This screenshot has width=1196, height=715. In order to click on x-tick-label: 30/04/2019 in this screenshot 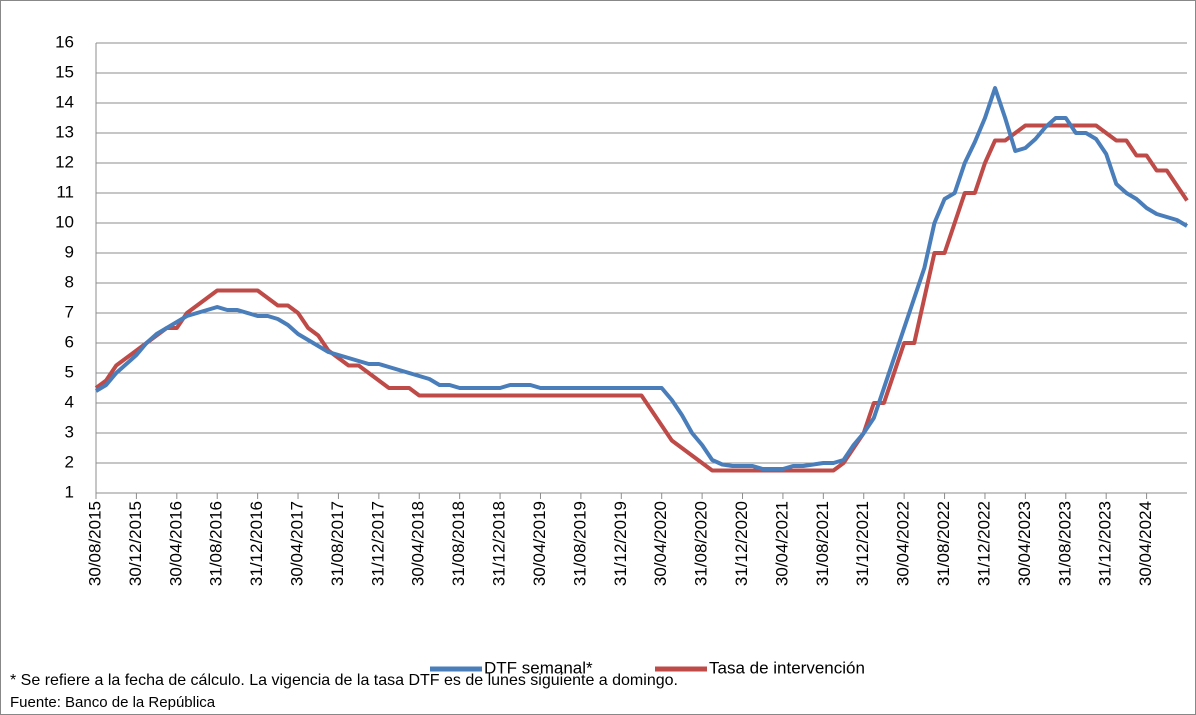, I will do `click(539, 543)`.